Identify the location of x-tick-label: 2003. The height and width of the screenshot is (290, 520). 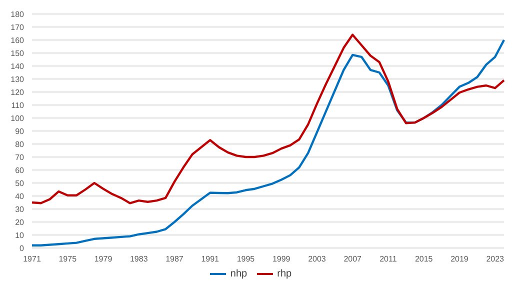
(317, 259).